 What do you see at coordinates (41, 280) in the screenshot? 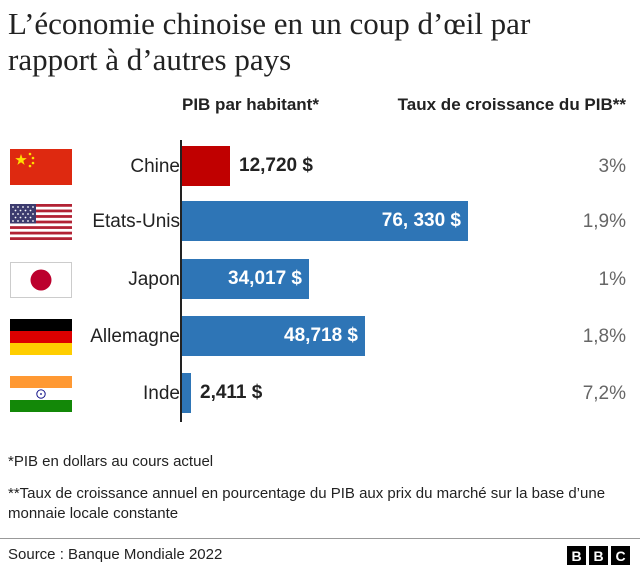
I see `flag-japan-icon` at bounding box center [41, 280].